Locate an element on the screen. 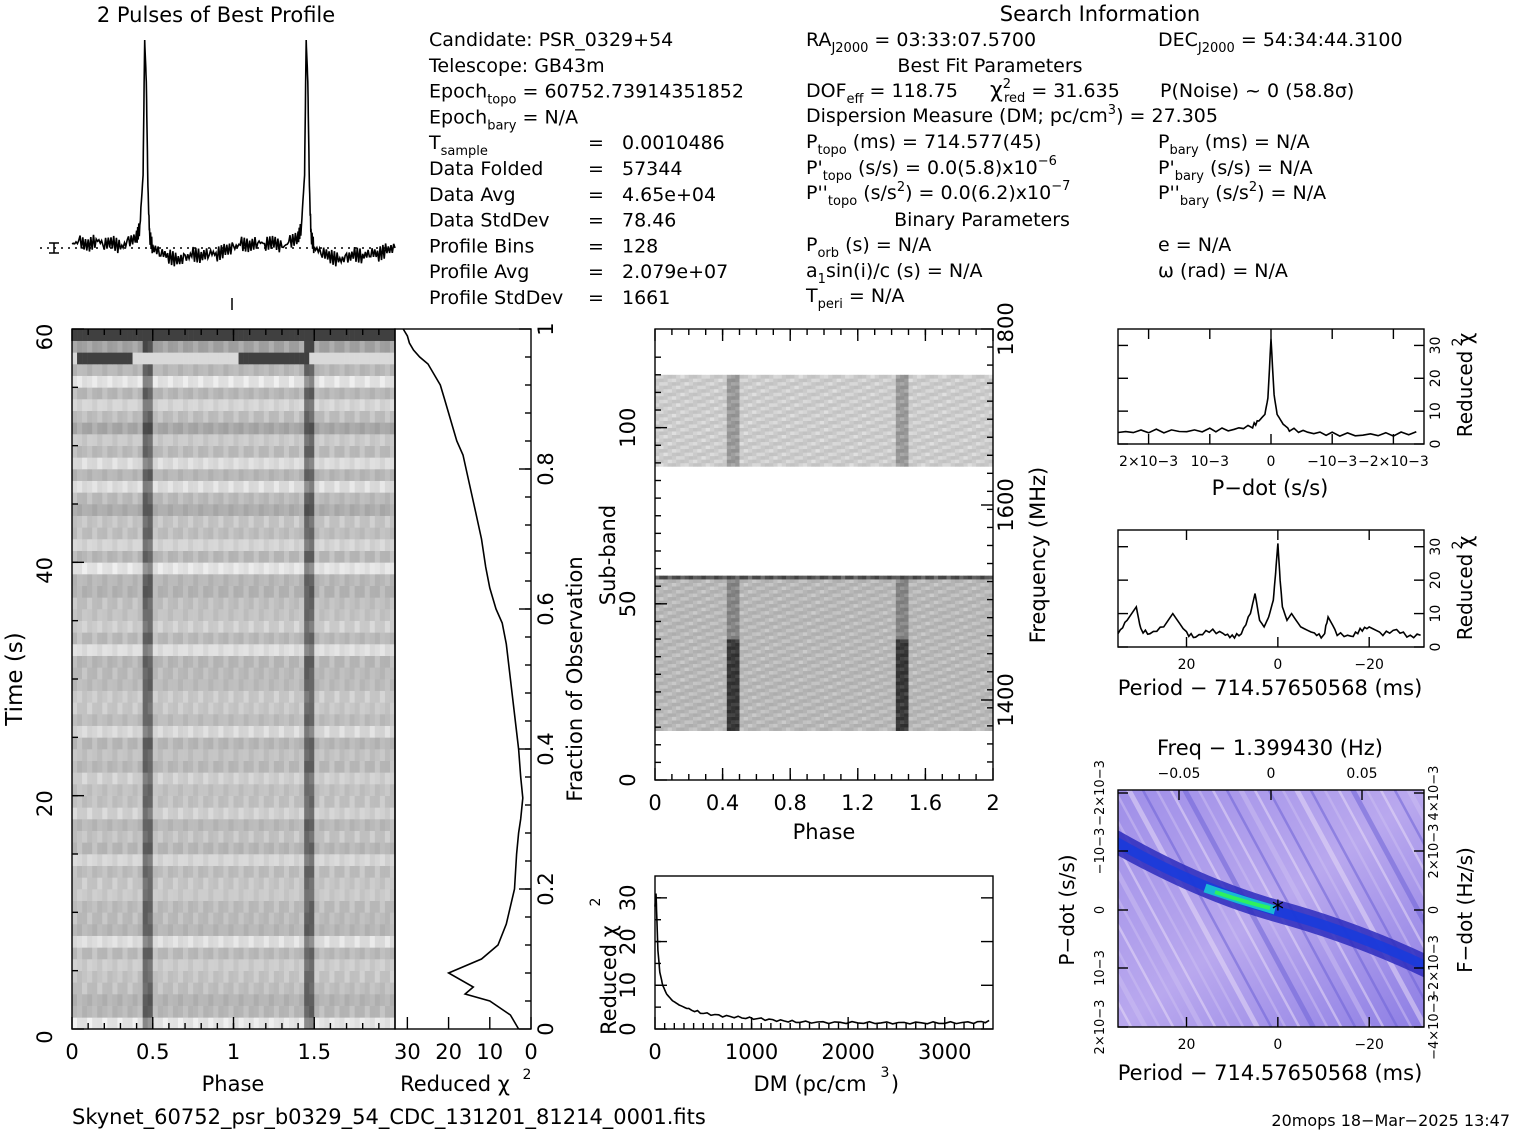  x-tick-label: 30 is located at coordinates (407, 1052).